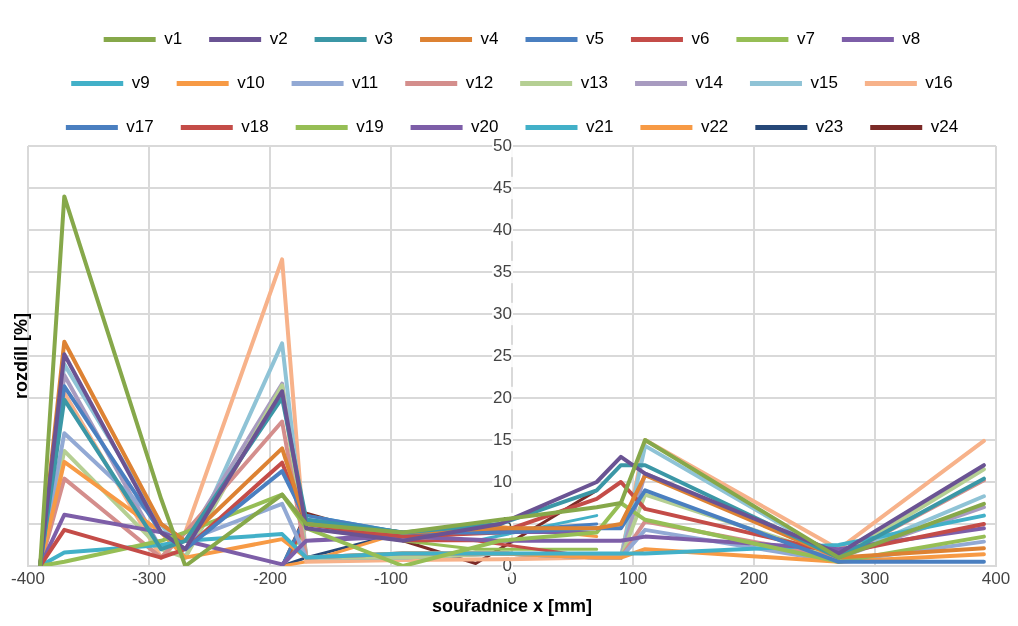 Image resolution: width=1018 pixels, height=626 pixels. What do you see at coordinates (255, 127) in the screenshot?
I see `legend-label: v18` at bounding box center [255, 127].